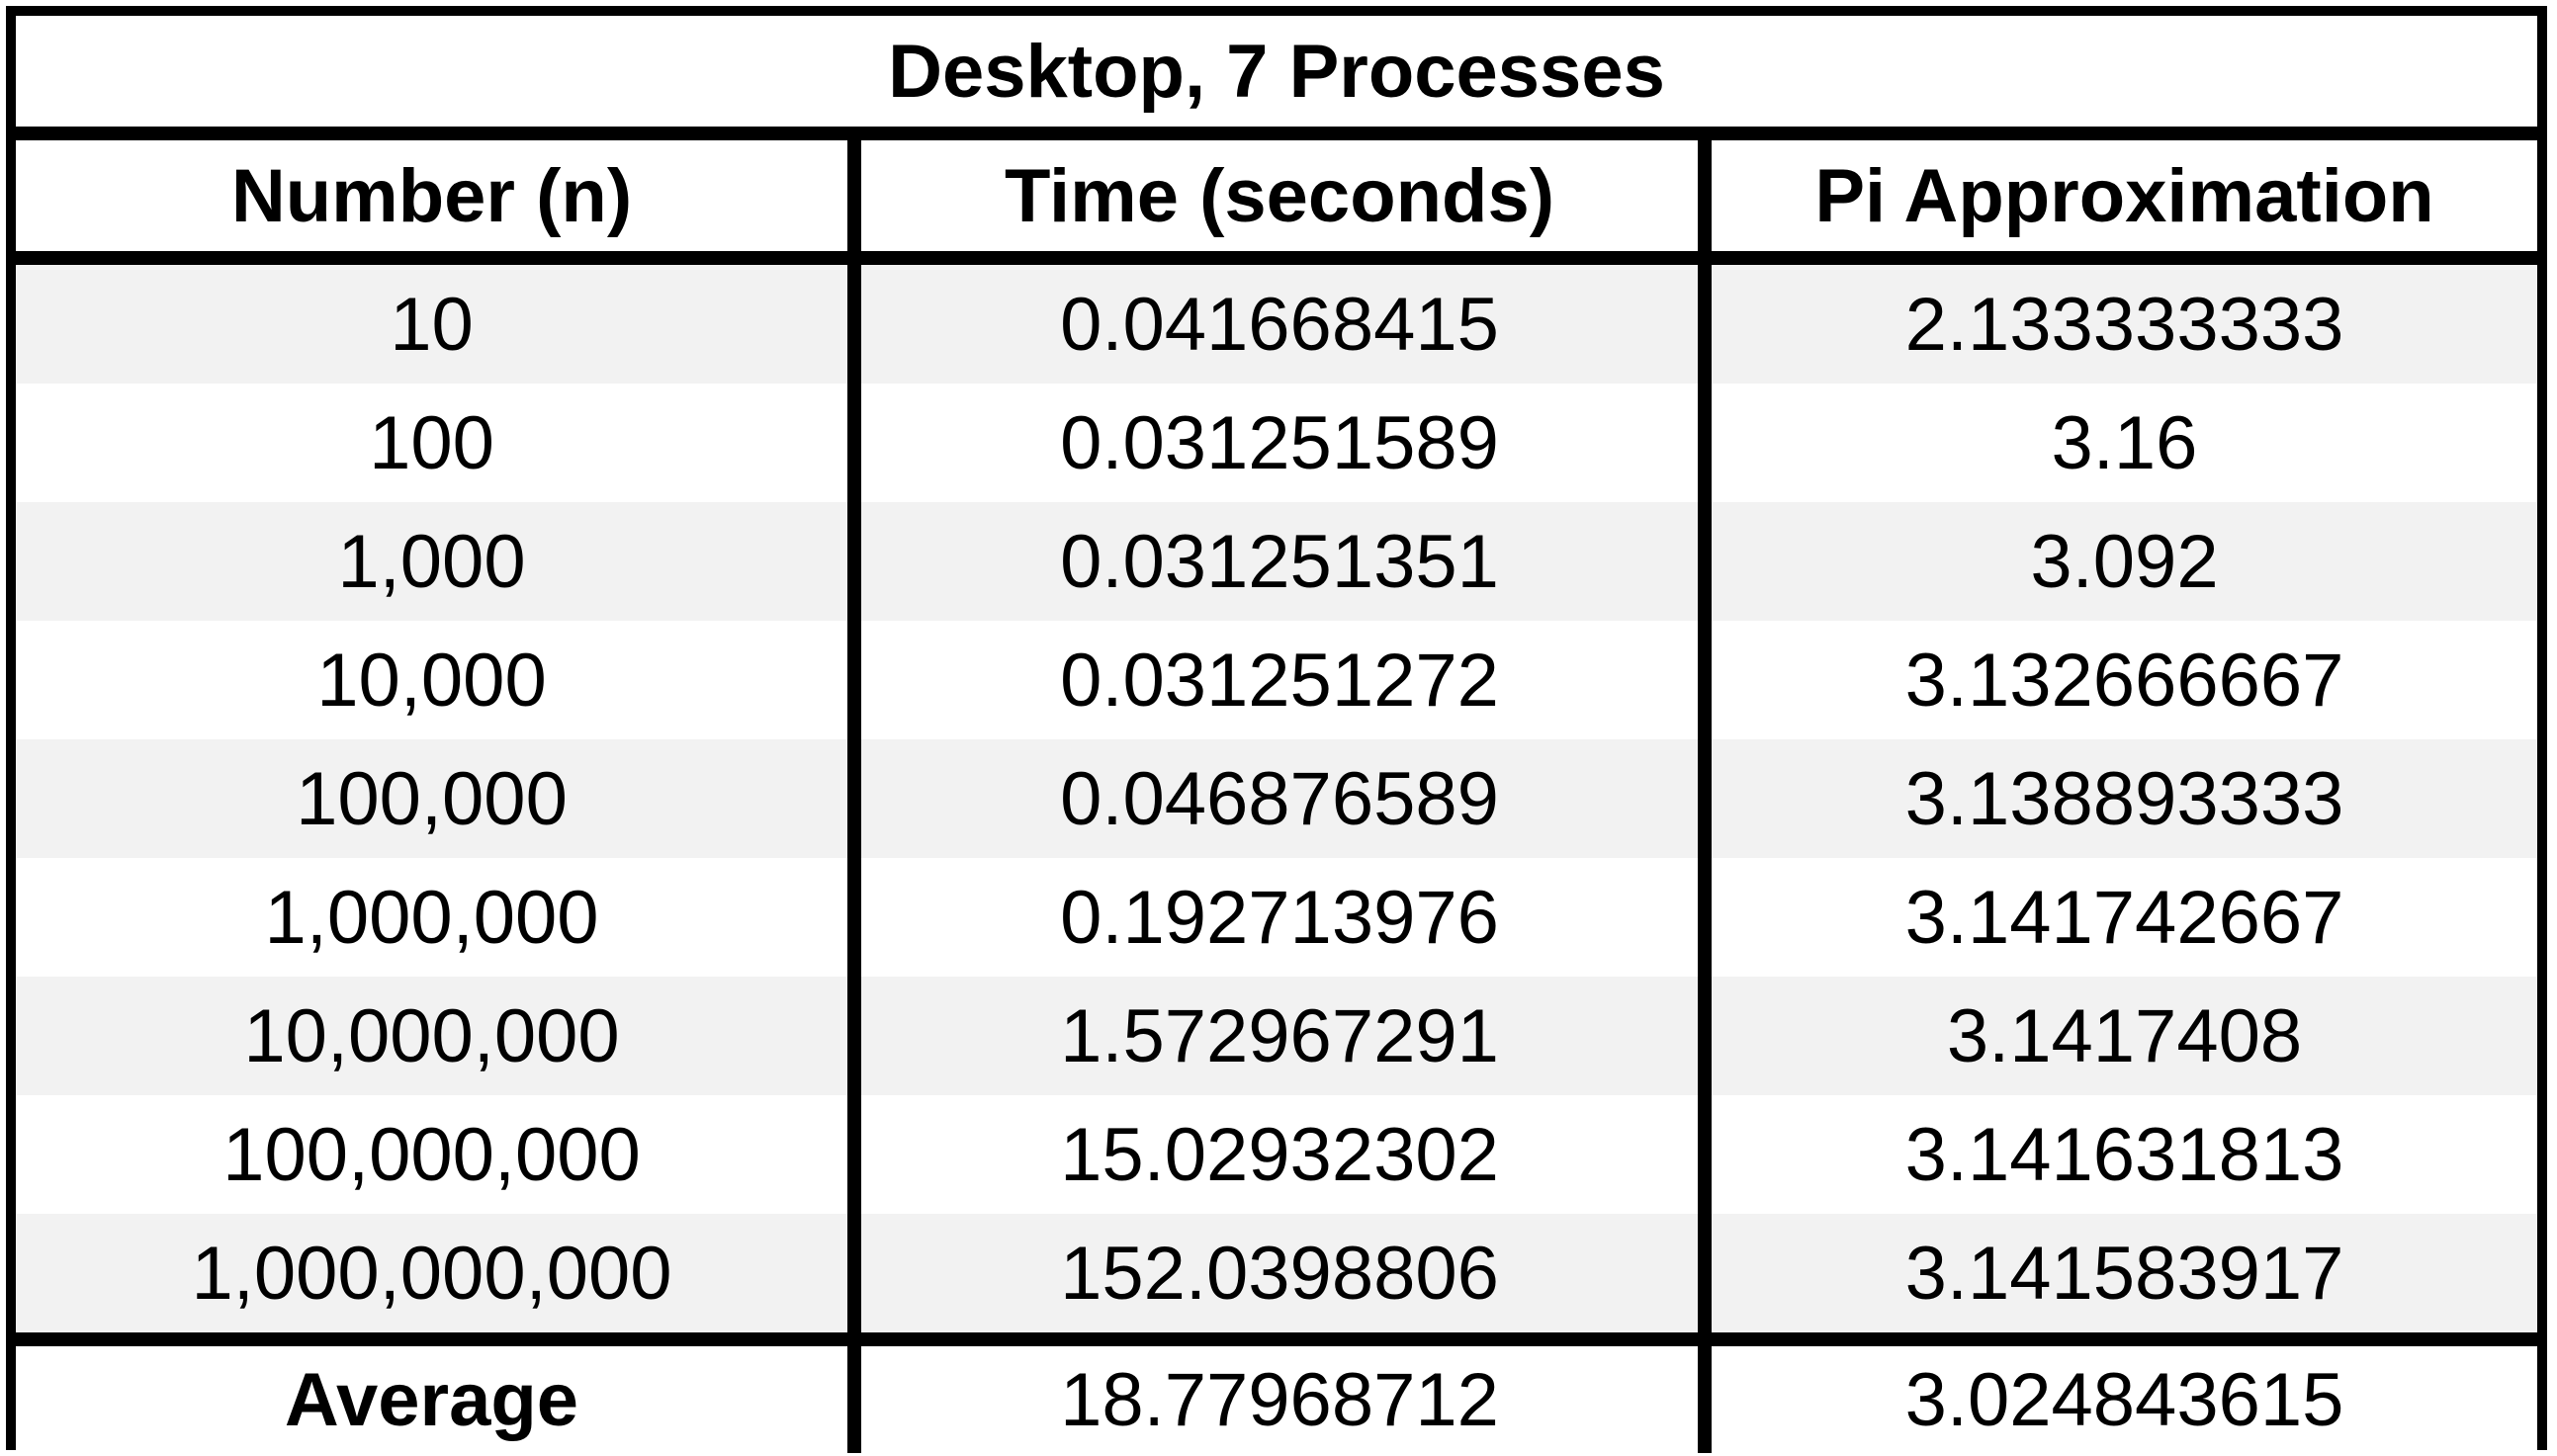 This screenshot has width=2557, height=1456. I want to click on cell-time: 0.031251589, so click(1276, 443).